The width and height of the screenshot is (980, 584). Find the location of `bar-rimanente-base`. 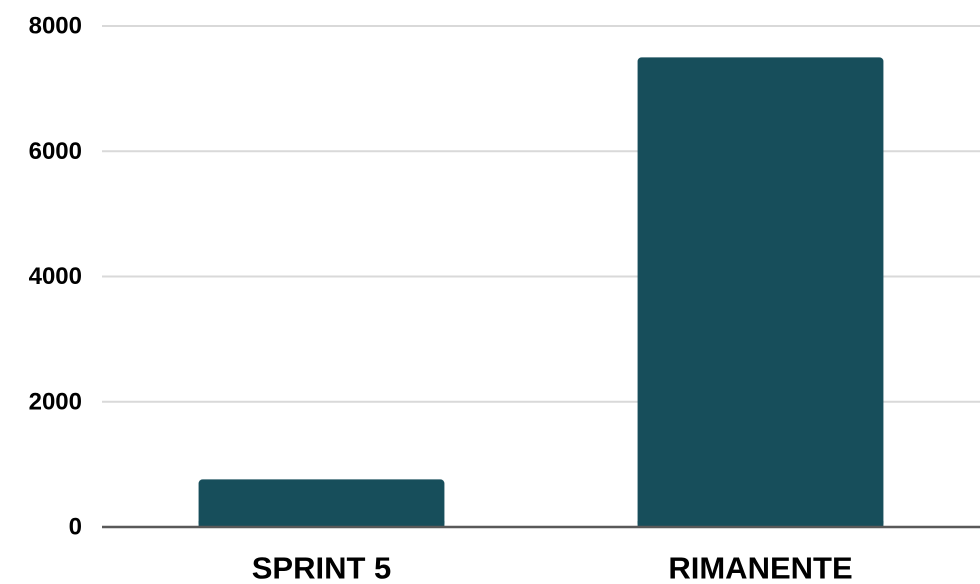

bar-rimanente-base is located at coordinates (760, 524).